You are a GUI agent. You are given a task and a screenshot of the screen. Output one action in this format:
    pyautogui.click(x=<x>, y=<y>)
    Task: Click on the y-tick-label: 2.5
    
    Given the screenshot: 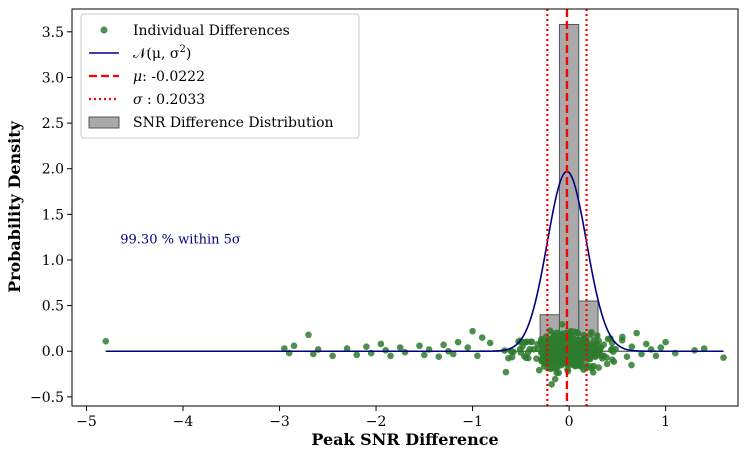 What is the action you would take?
    pyautogui.click(x=53, y=124)
    